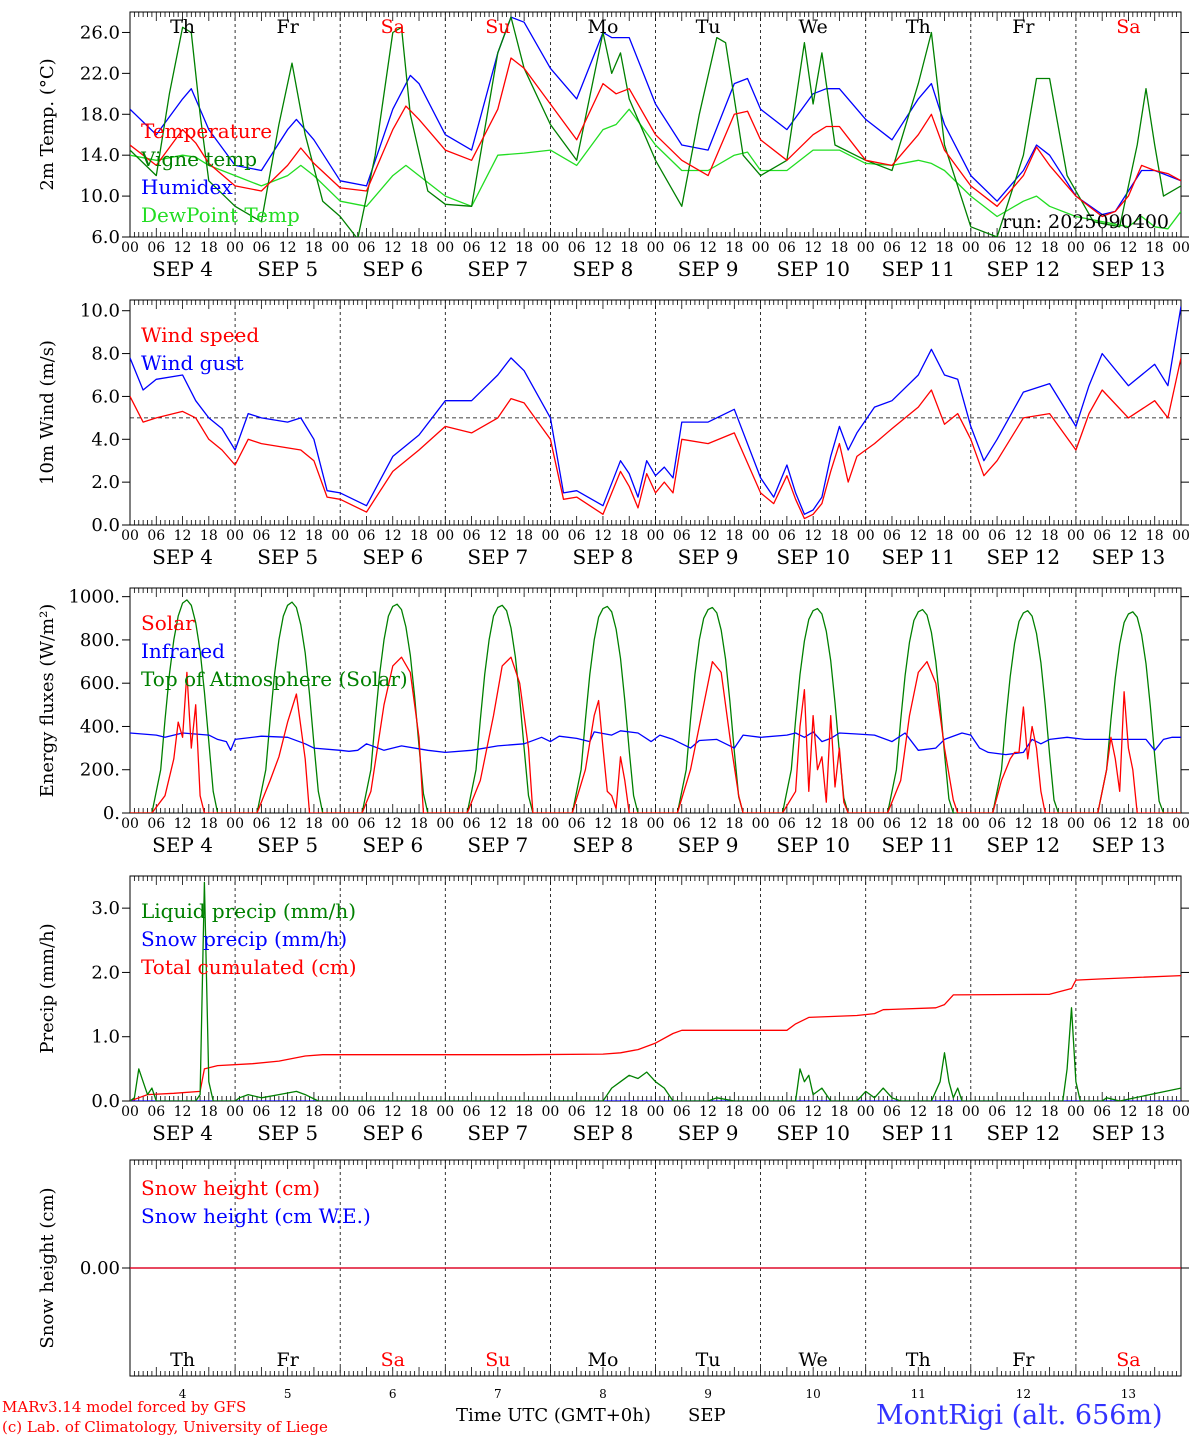 The image size is (1194, 1440). Describe the element at coordinates (603, 845) in the screenshot. I see `date-label: SEP 8` at that location.